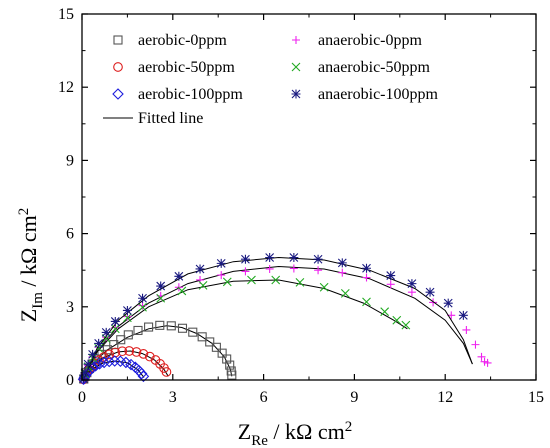  I want to click on legend-label-aerobic-0ppm: aerobic-0ppm, so click(182, 40).